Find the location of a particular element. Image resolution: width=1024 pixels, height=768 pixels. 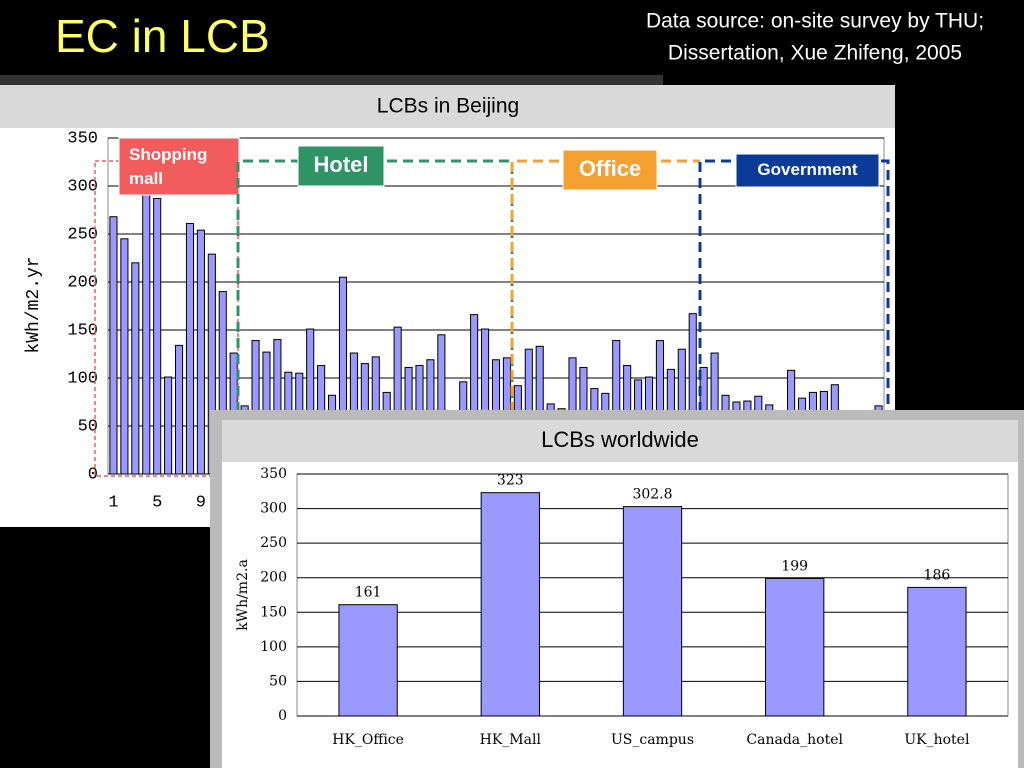

x-tick-label: 9 is located at coordinates (201, 502).